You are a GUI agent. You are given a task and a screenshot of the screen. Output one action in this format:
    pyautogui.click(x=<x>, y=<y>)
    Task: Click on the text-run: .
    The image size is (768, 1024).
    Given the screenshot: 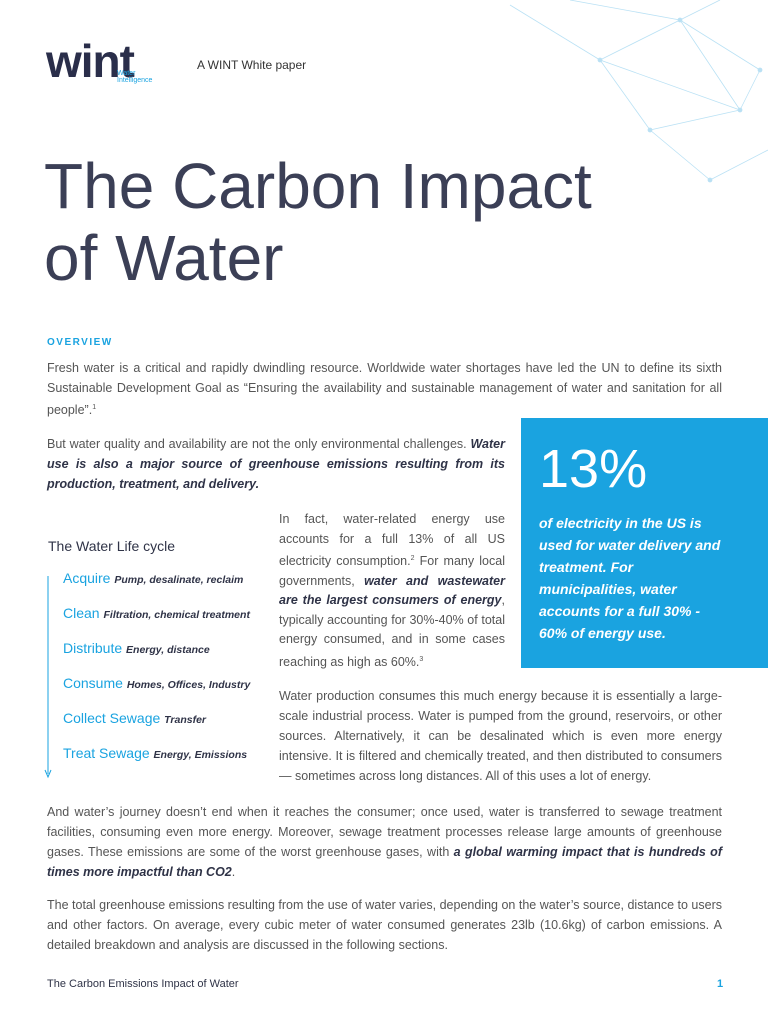 What is the action you would take?
    pyautogui.click(x=233, y=872)
    